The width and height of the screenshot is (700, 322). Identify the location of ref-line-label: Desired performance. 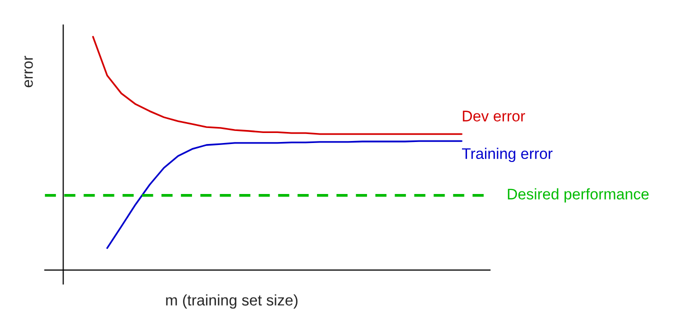
(578, 195).